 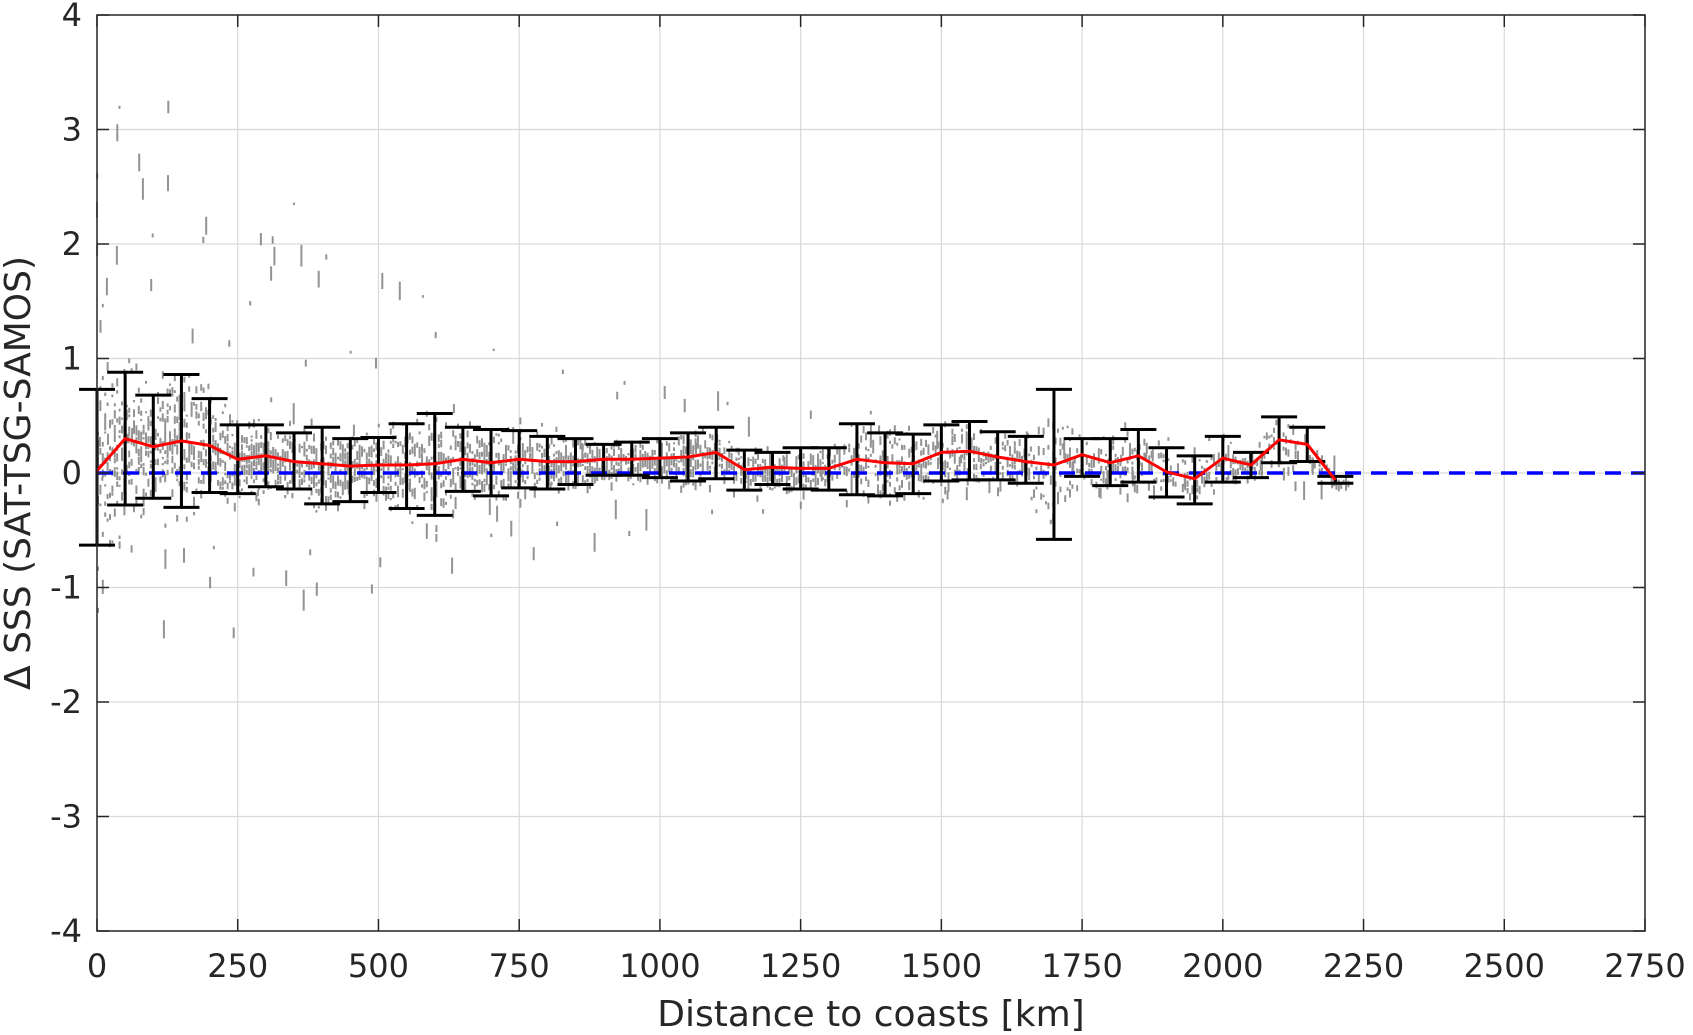 What do you see at coordinates (1644, 966) in the screenshot?
I see `x-tick-label: 2750` at bounding box center [1644, 966].